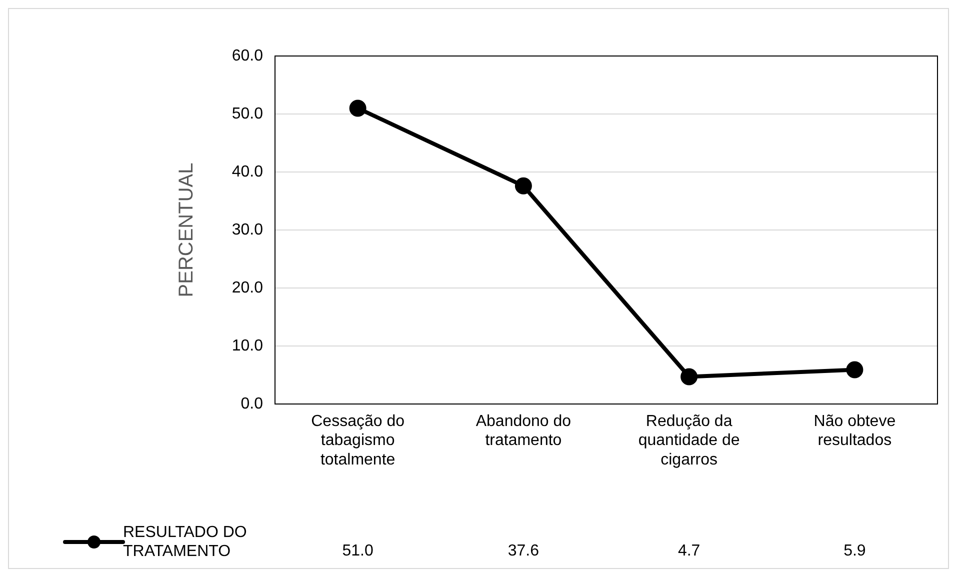  I want to click on data-label: 4.7, so click(689, 551).